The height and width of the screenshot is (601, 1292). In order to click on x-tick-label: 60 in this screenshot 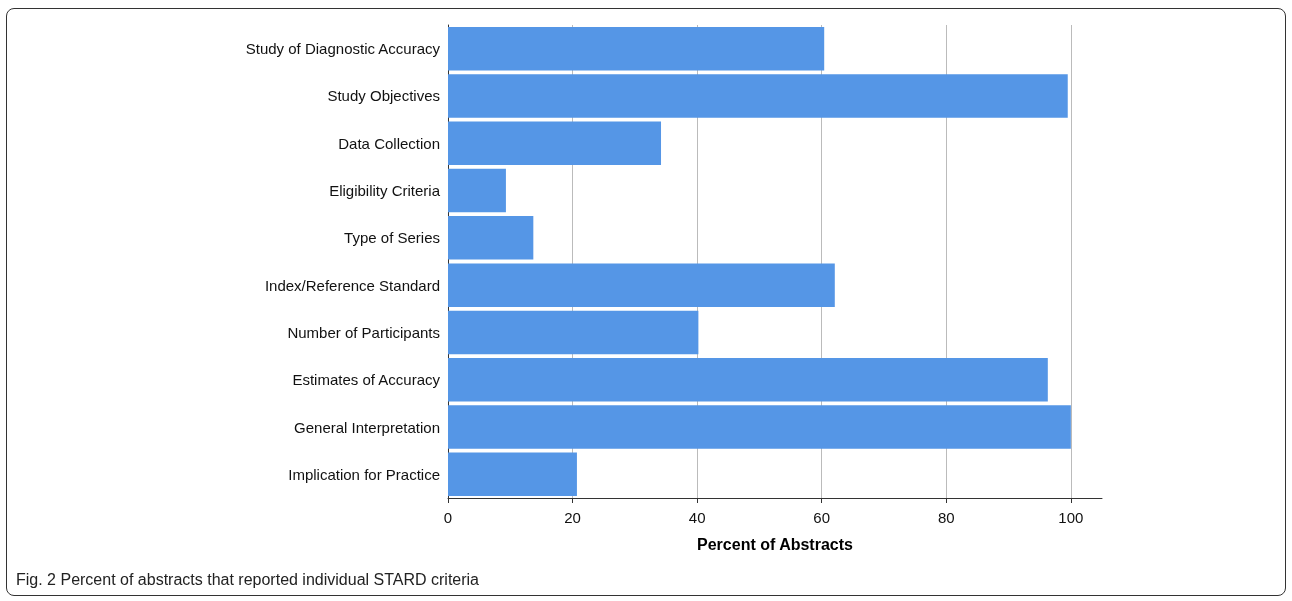, I will do `click(822, 517)`.